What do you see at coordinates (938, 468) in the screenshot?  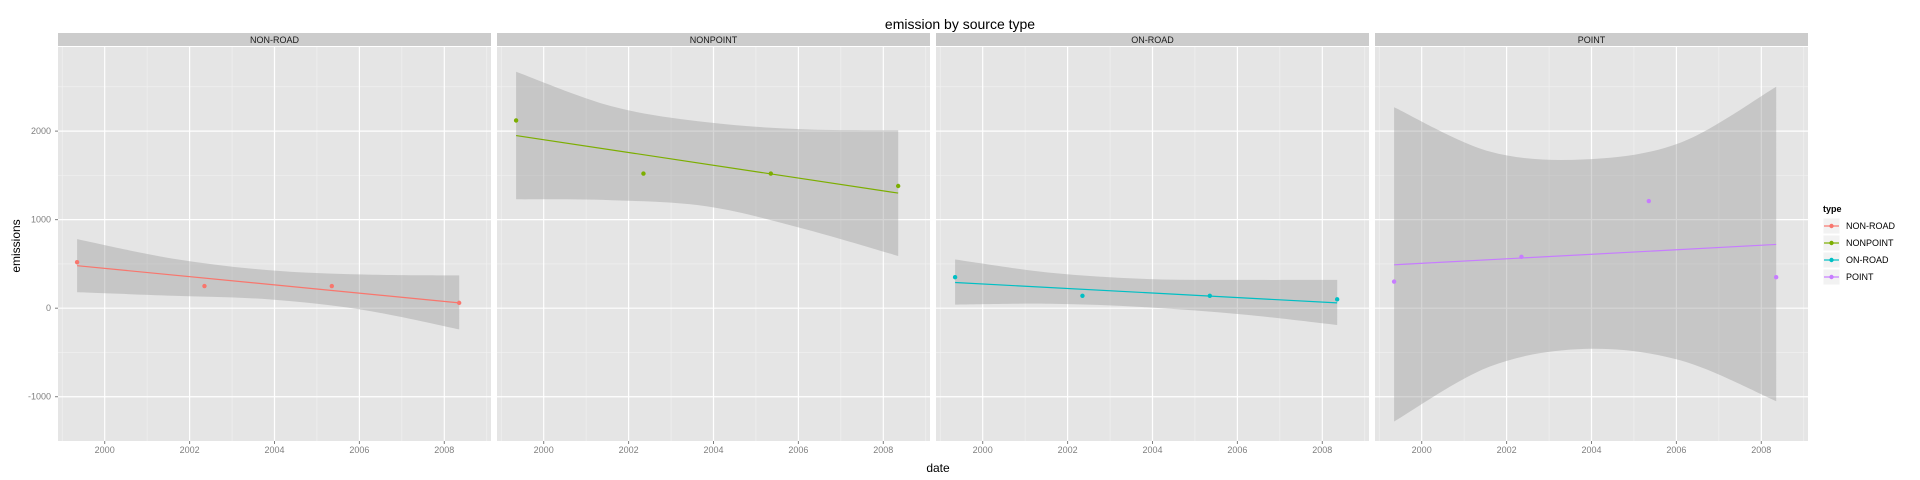 I see `x-axis-title: date` at bounding box center [938, 468].